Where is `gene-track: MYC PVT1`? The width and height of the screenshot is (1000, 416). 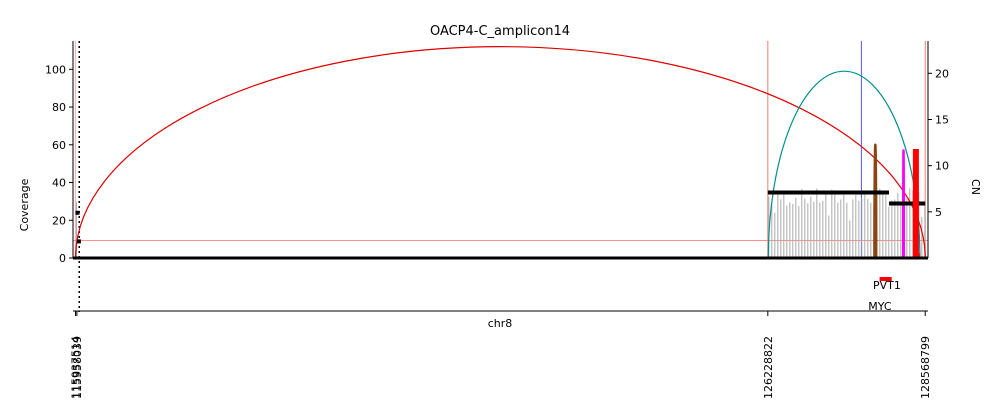 gene-track: MYC PVT1 is located at coordinates (884, 295).